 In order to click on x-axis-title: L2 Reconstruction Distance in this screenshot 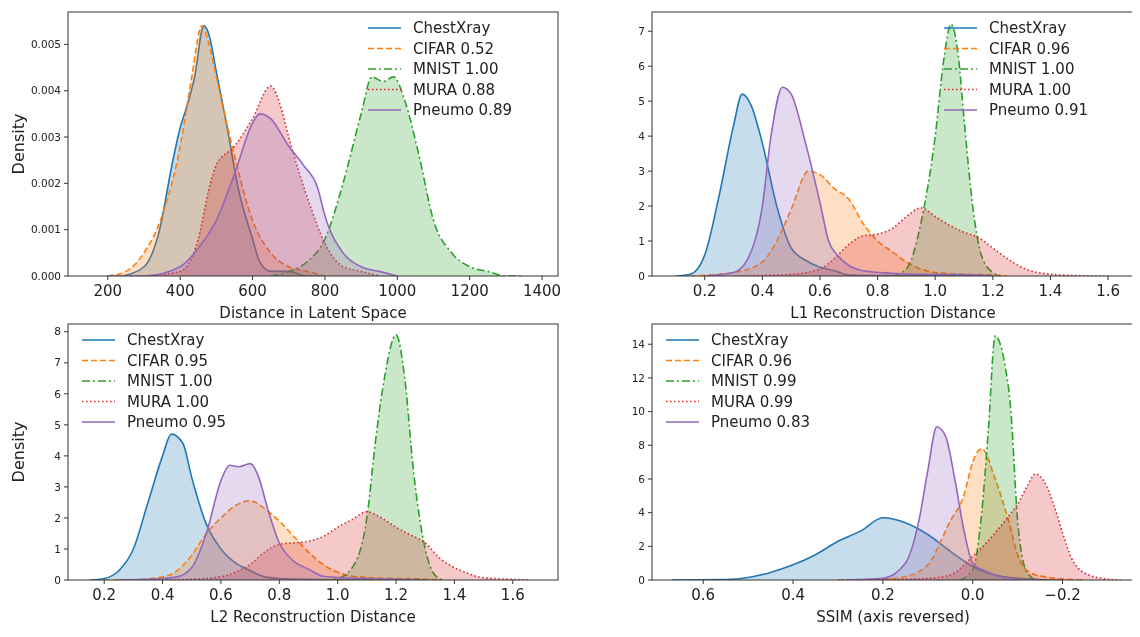, I will do `click(313, 617)`.